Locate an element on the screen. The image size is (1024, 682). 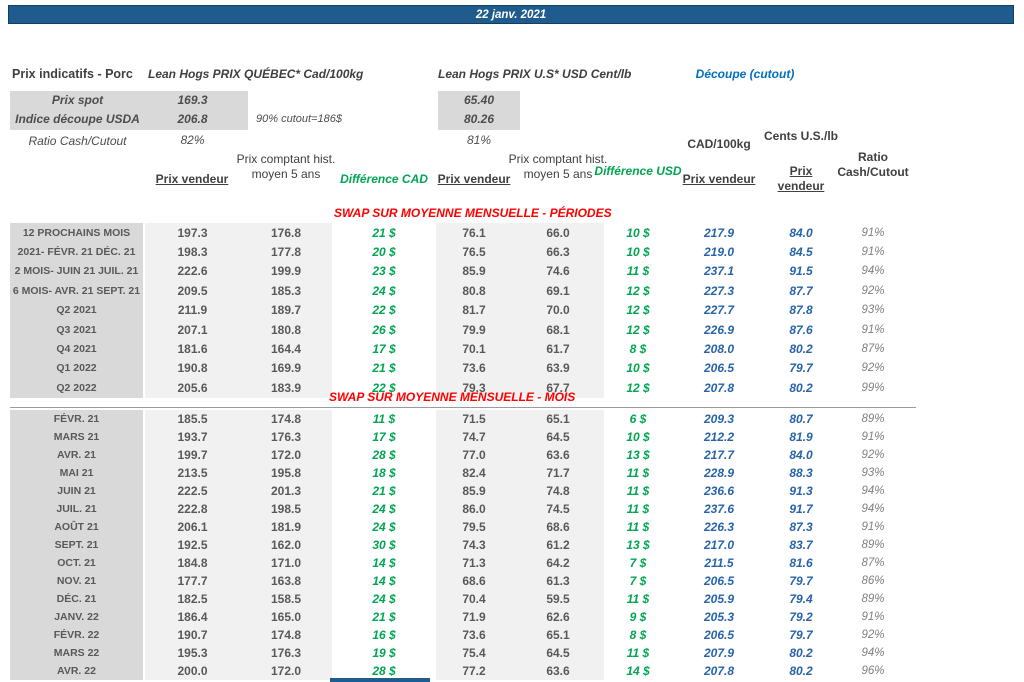
row-period-label: OCT. 21 is located at coordinates (77, 563).